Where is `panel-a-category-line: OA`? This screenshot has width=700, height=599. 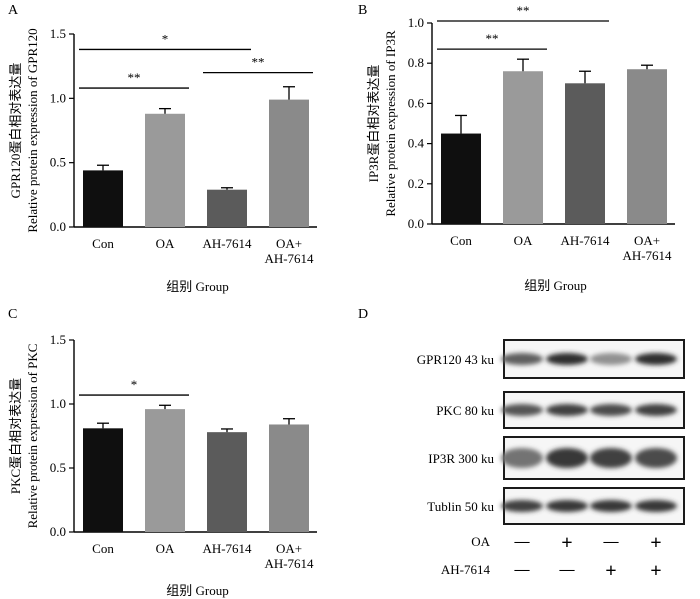 panel-a-category-line: OA is located at coordinates (165, 243).